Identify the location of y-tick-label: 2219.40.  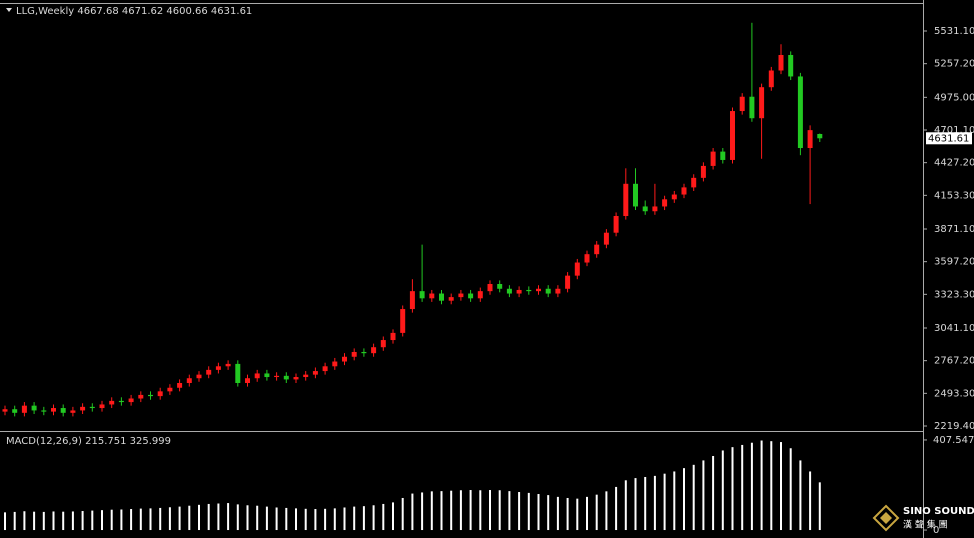
(954, 426).